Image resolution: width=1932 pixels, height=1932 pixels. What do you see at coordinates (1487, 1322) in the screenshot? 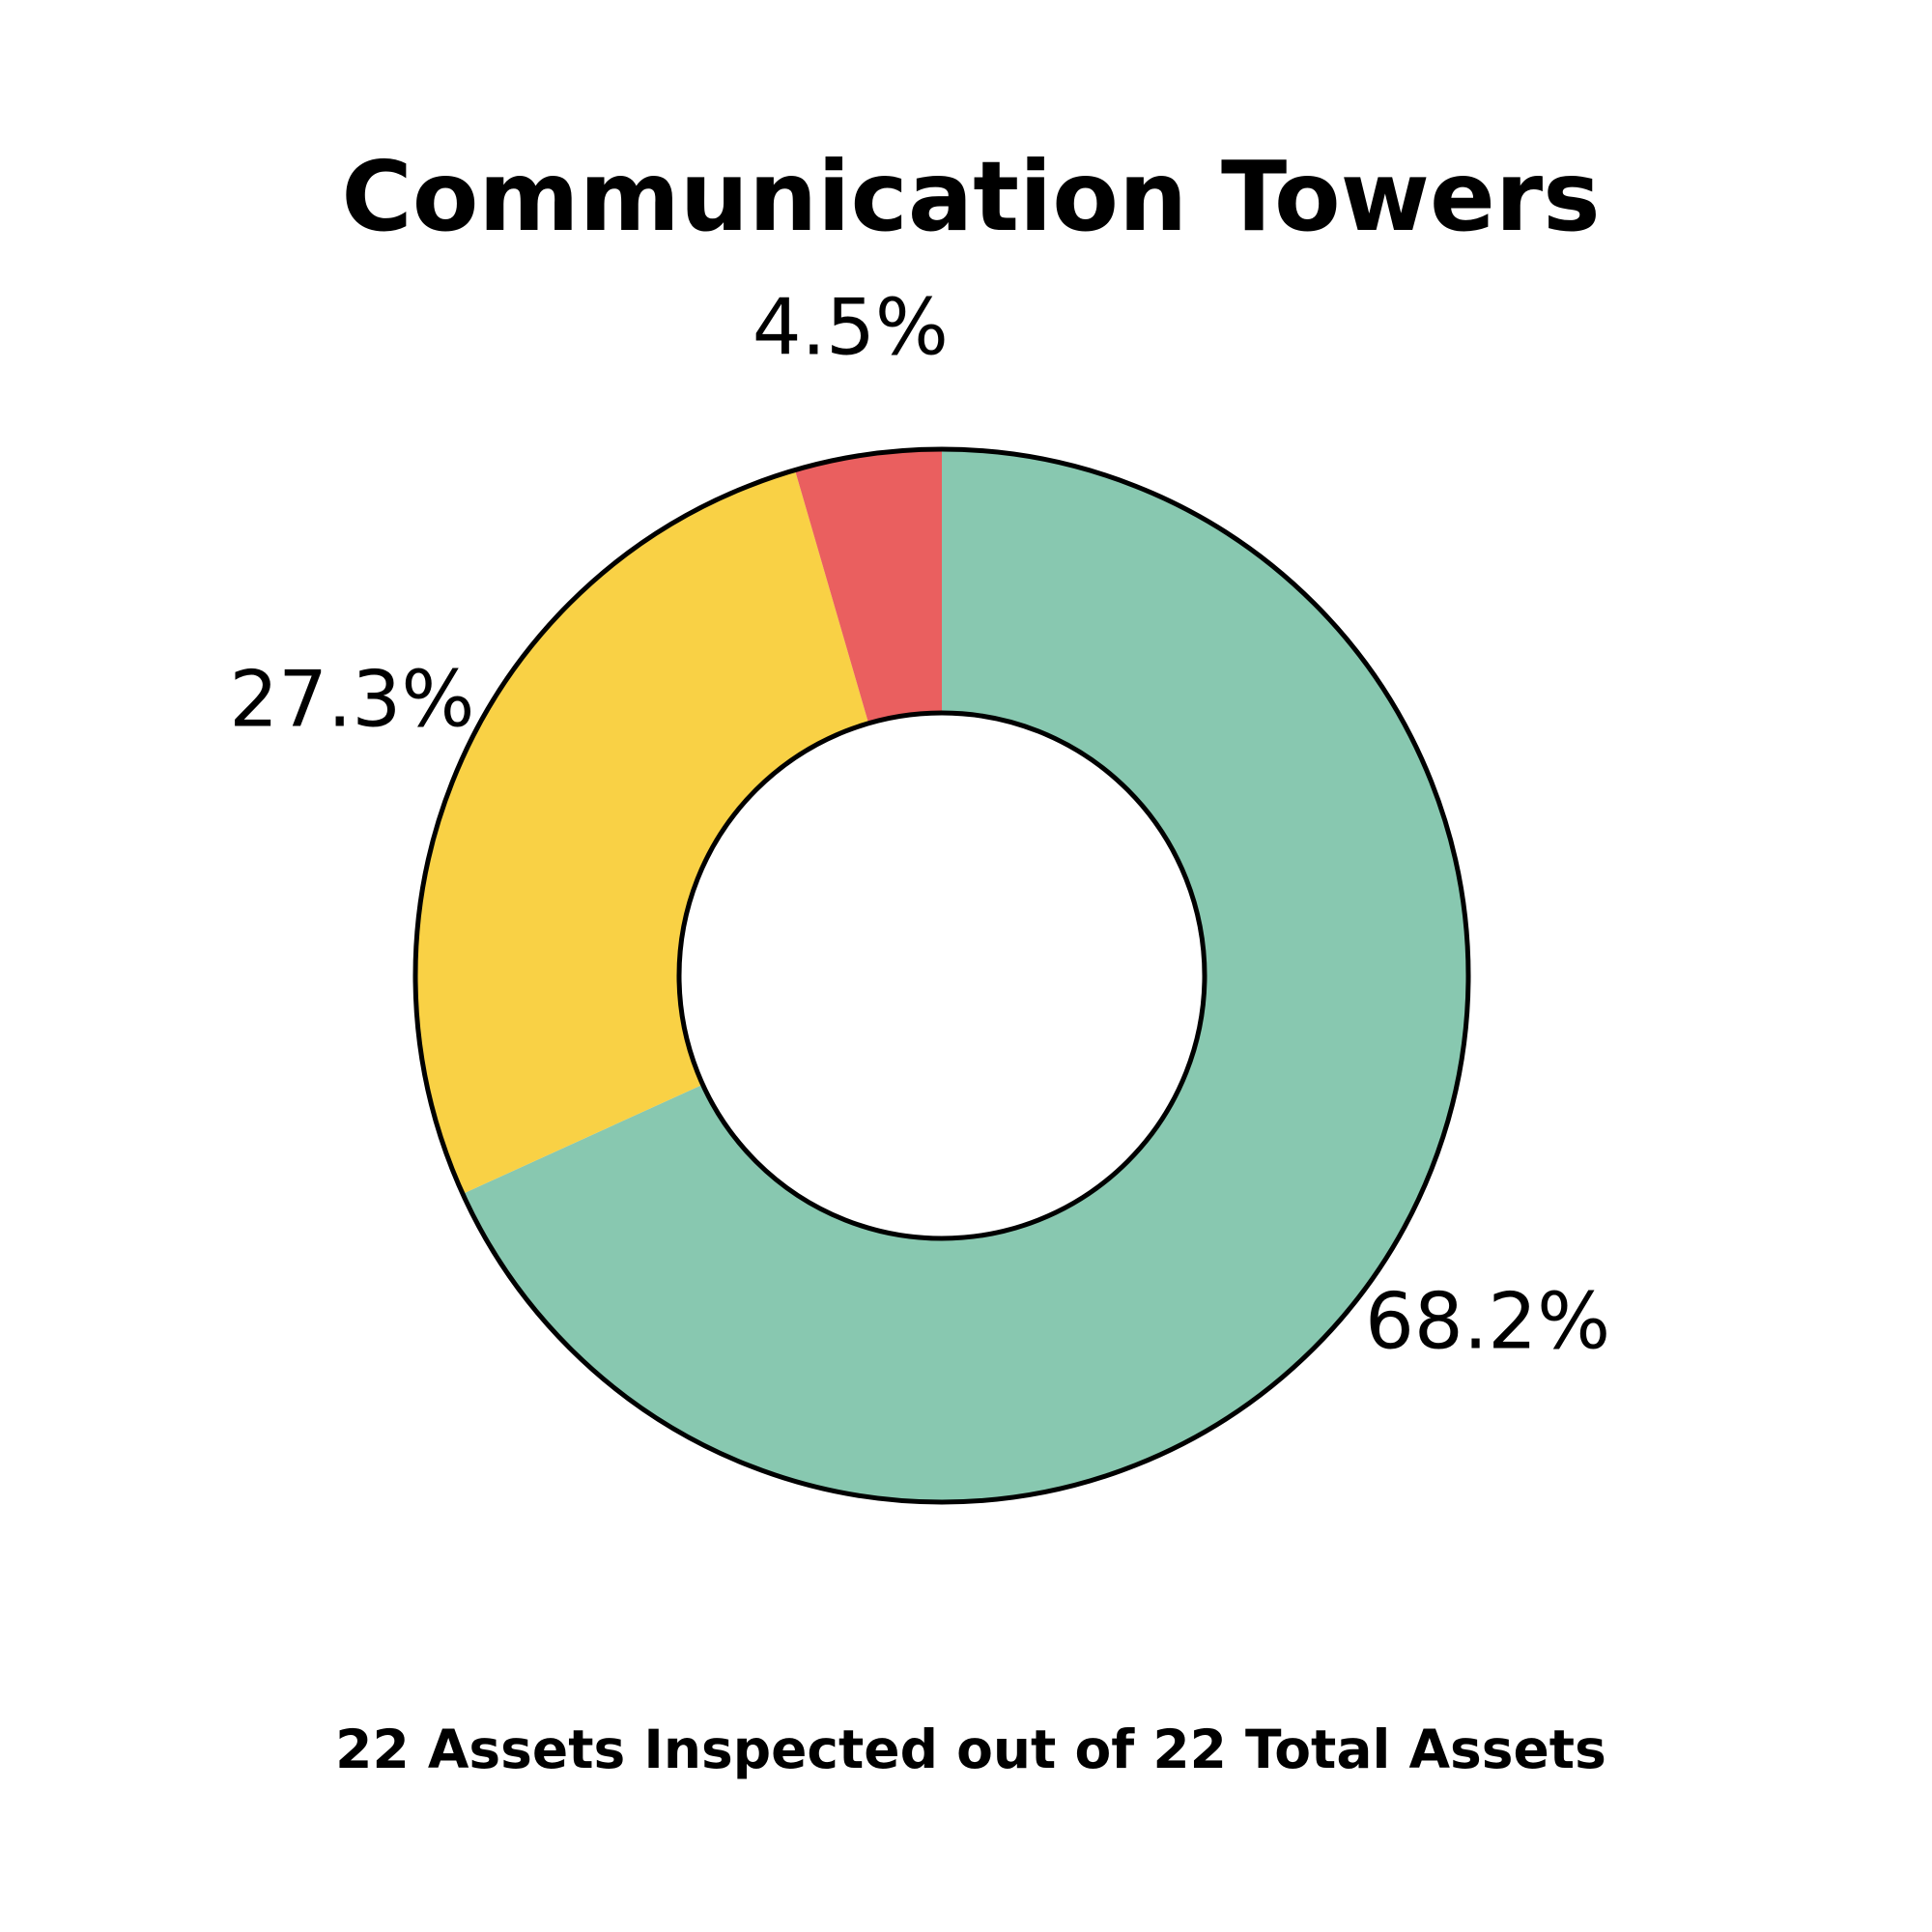
I see `slice-label-0: 68.2%` at bounding box center [1487, 1322].